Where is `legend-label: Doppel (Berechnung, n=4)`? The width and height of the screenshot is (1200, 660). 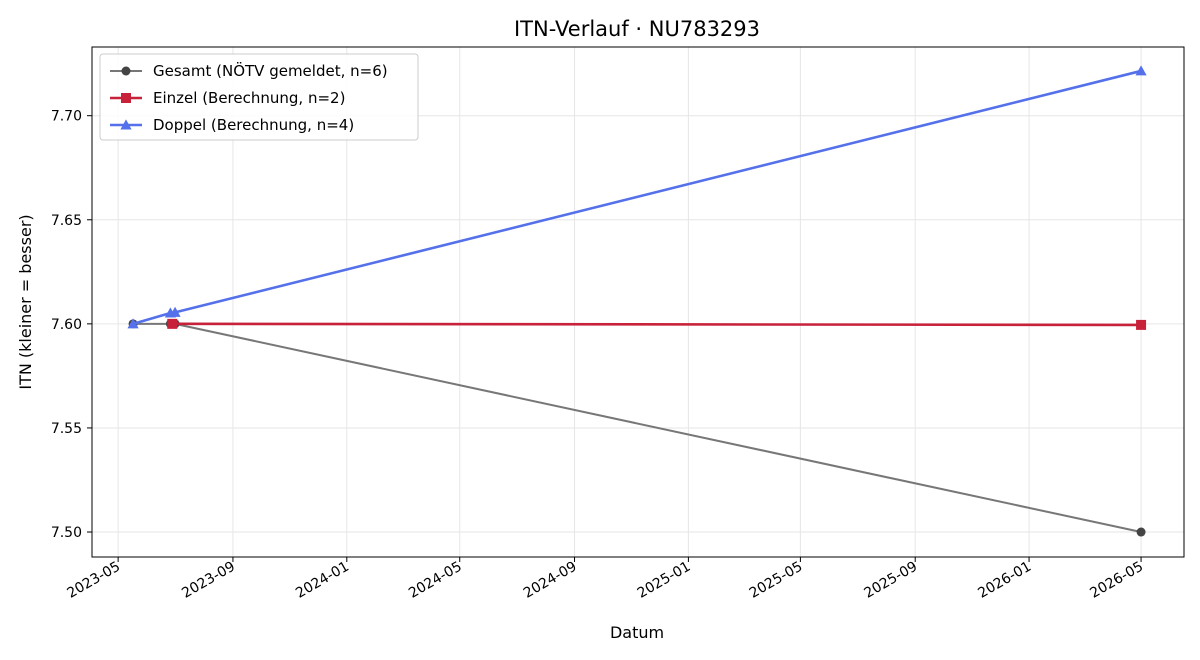 legend-label: Doppel (Berechnung, n=4) is located at coordinates (253, 125).